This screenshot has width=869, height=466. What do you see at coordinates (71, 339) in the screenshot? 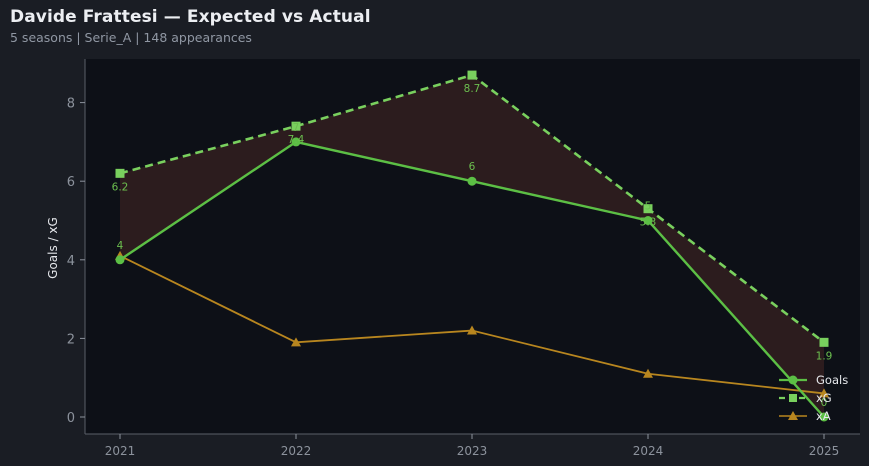
I see `y-tick-label: 2` at bounding box center [71, 339].